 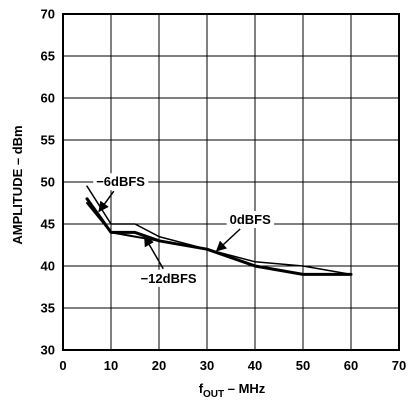 I want to click on annotation-1: 0dBFS, so click(x=245, y=231).